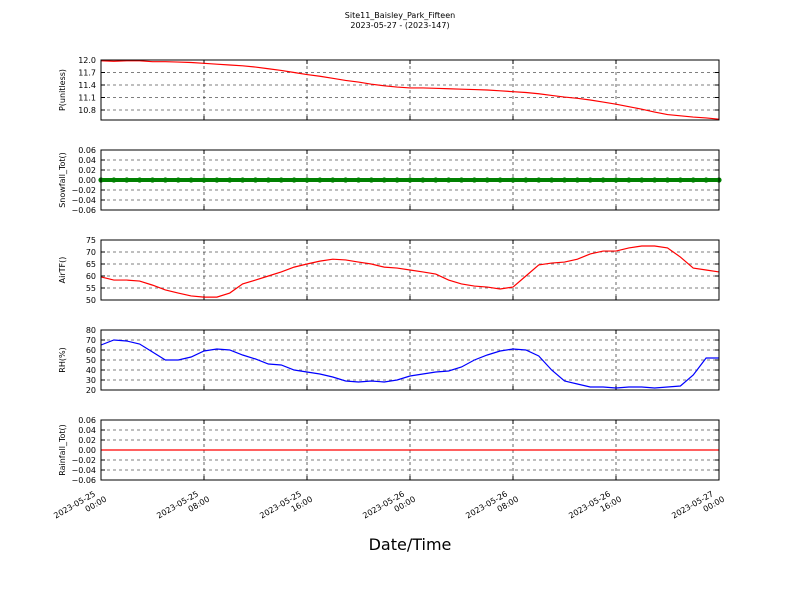 The image size is (800, 600). Describe the element at coordinates (91, 380) in the screenshot. I see `y-tick-label: 30` at that location.